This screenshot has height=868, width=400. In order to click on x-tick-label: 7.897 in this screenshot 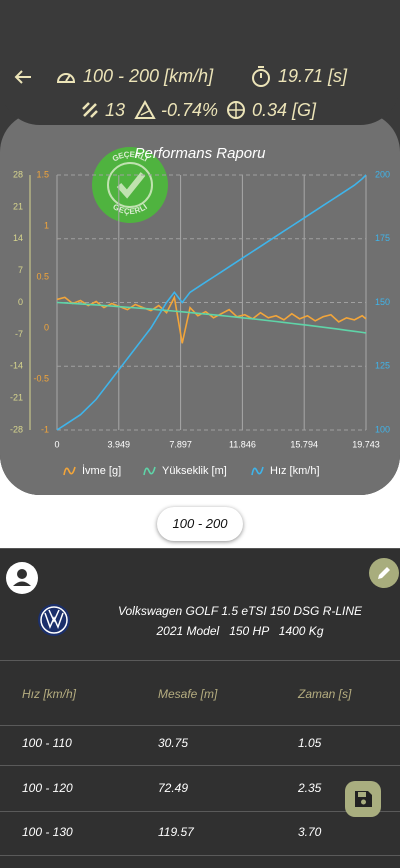, I will do `click(180, 444)`.